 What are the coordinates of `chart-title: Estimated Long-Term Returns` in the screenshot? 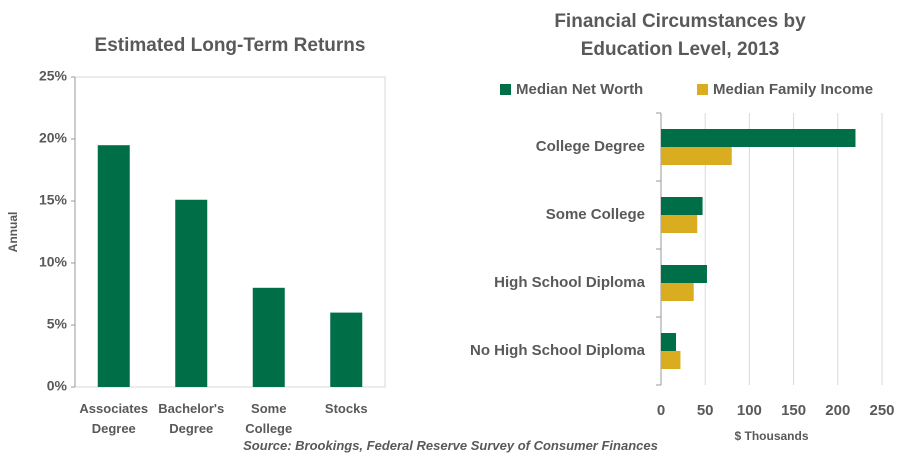 It's located at (230, 45).